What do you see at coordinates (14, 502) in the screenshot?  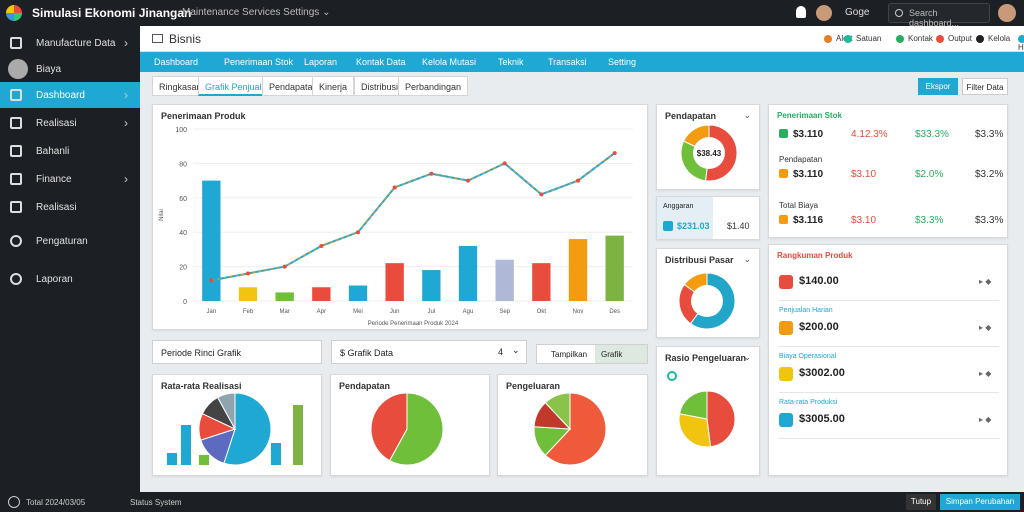 I see `status-icon` at bounding box center [14, 502].